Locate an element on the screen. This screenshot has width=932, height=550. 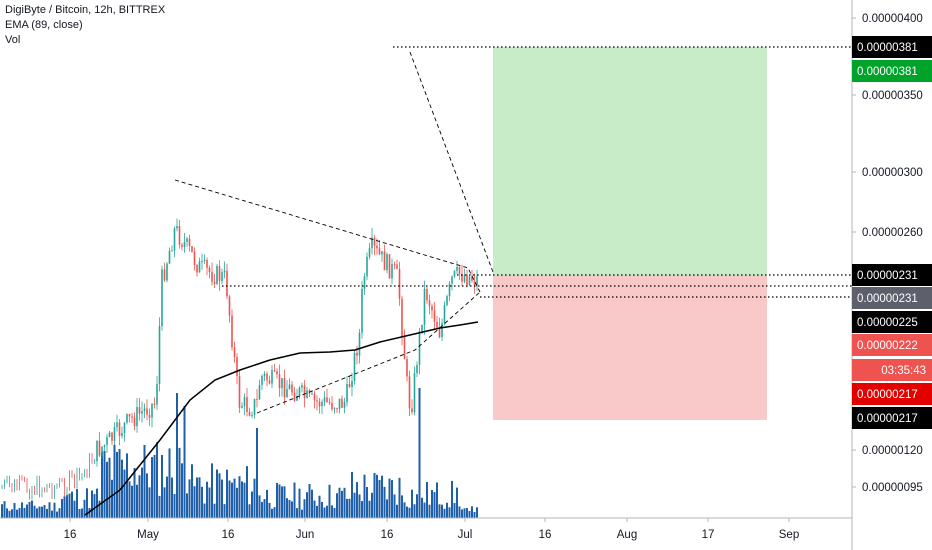
projection-line is located at coordinates (451, 162).